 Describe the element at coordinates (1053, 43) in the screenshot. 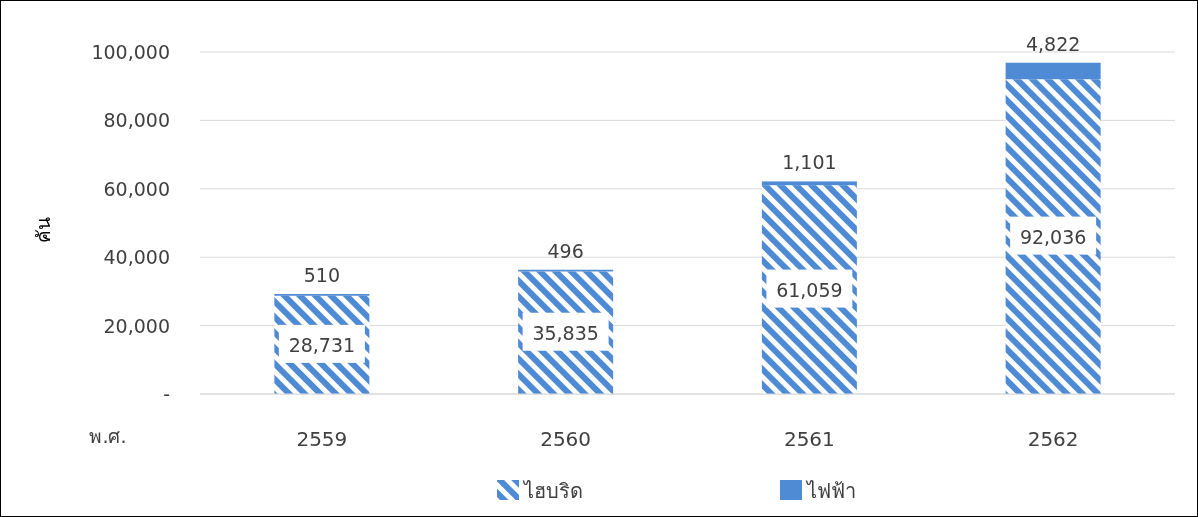

I see `data-label: 4,822` at that location.